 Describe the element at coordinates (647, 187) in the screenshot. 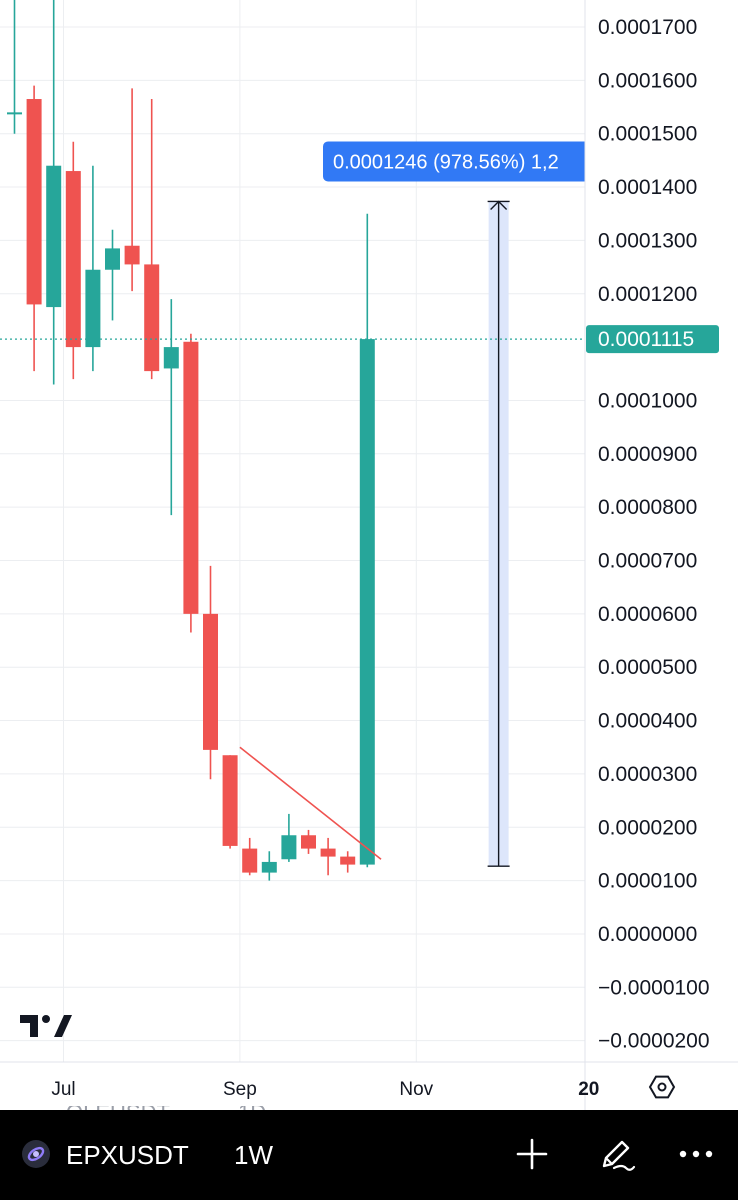

I see `price-axis-label: 0.0001400` at that location.